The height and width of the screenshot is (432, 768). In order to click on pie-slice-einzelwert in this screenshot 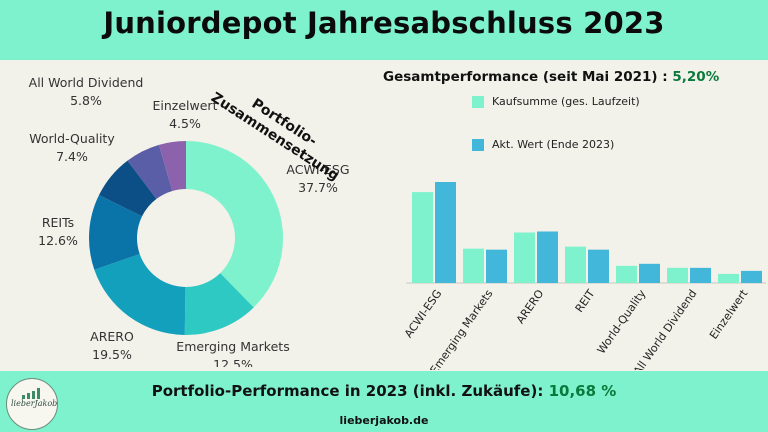, I will do `click(172, 166)`.